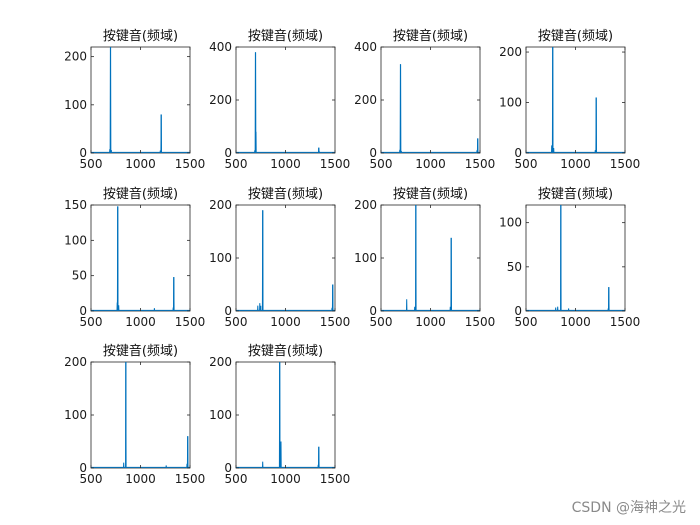 The width and height of the screenshot is (700, 525). I want to click on subplot-10: 500 1000 1500 0 100 200 按键音(频域), so click(279, 414).